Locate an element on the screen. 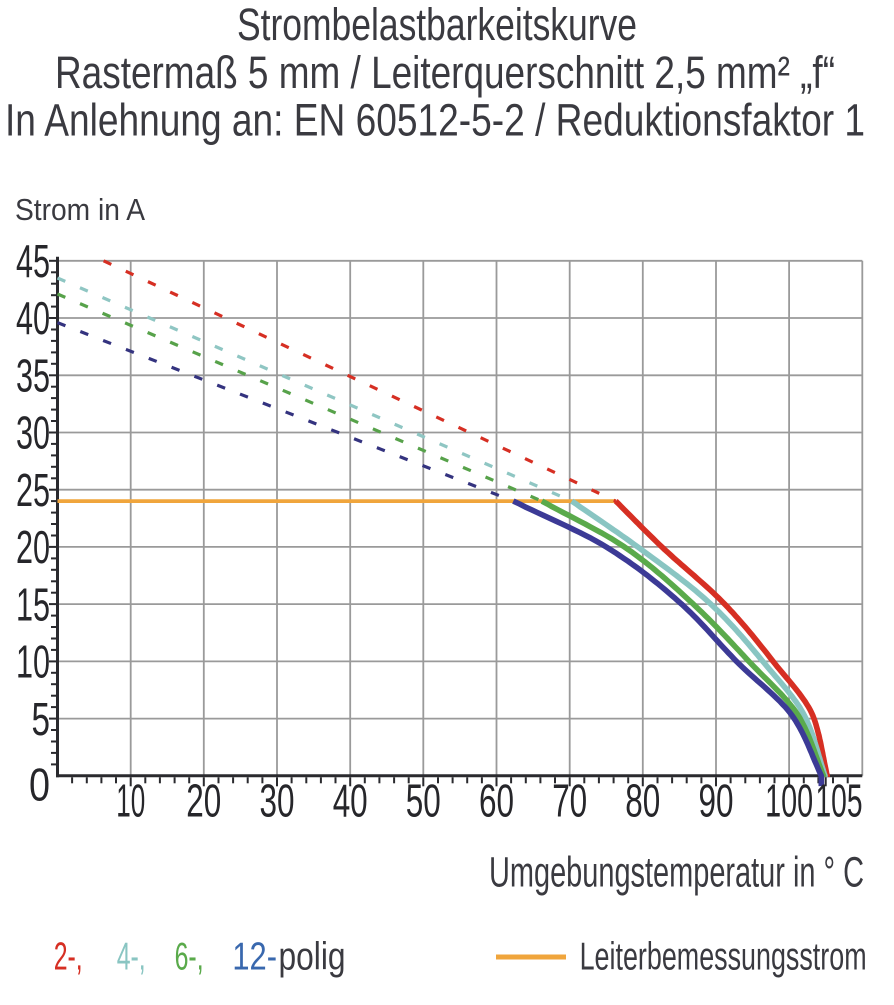  svg-text: 105 is located at coordinates (839, 801).